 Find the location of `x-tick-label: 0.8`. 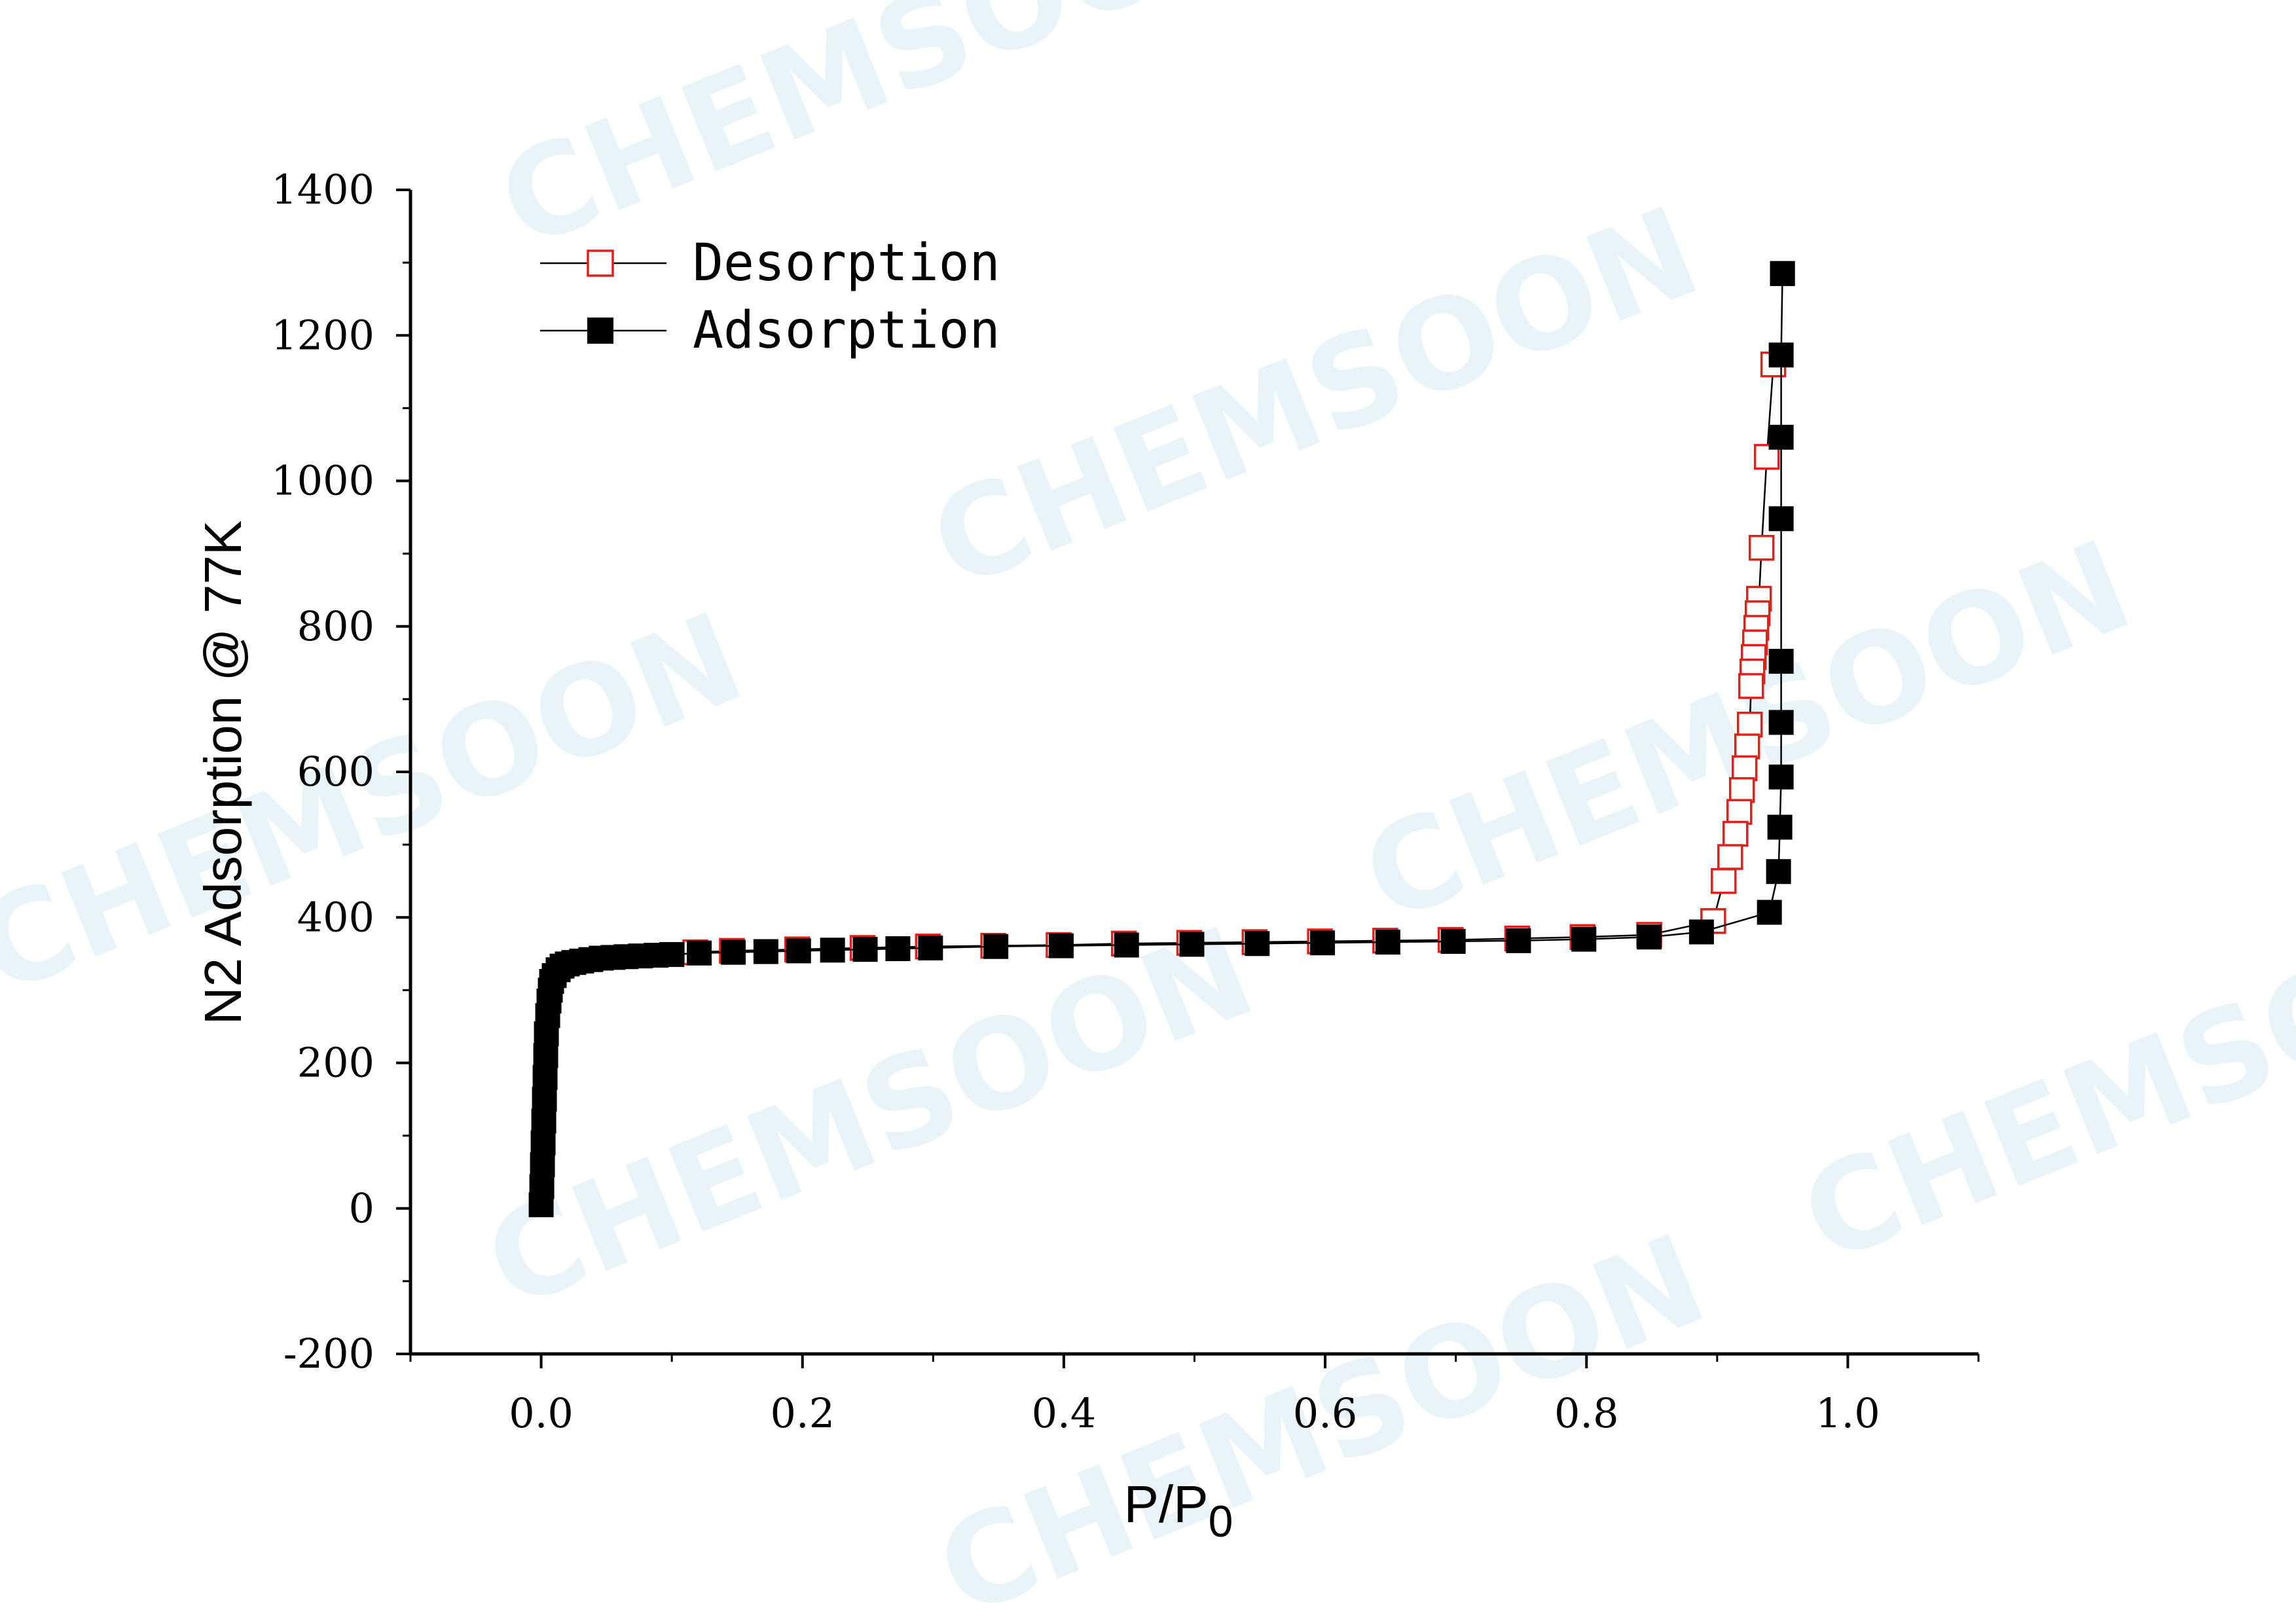

x-tick-label: 0.8 is located at coordinates (1586, 1413).